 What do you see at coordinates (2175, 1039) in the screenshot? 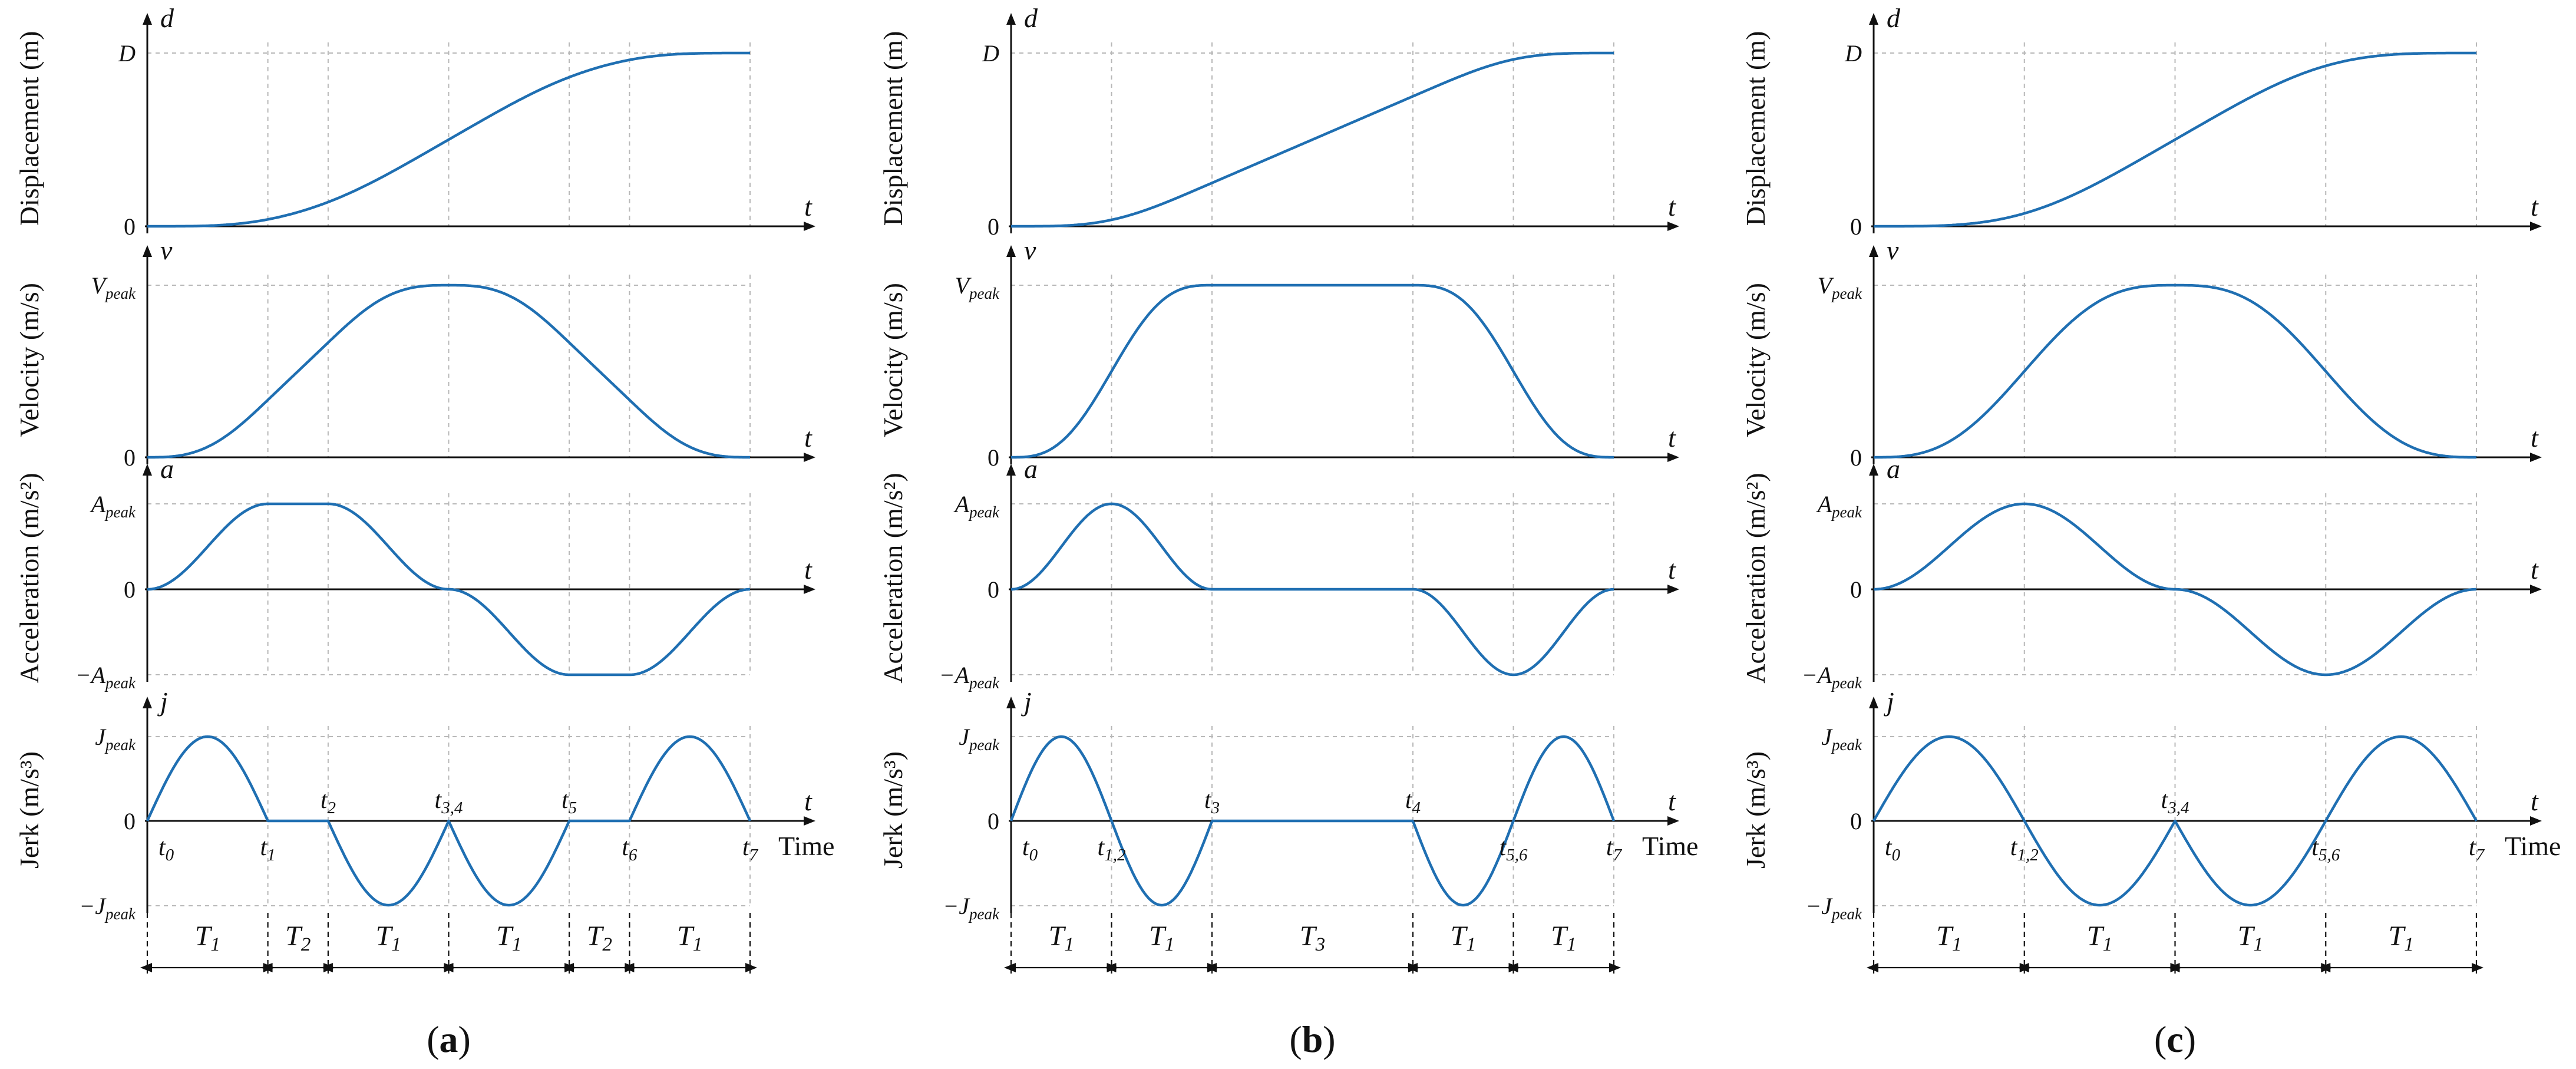
I see `panel-caption: (c)` at bounding box center [2175, 1039].